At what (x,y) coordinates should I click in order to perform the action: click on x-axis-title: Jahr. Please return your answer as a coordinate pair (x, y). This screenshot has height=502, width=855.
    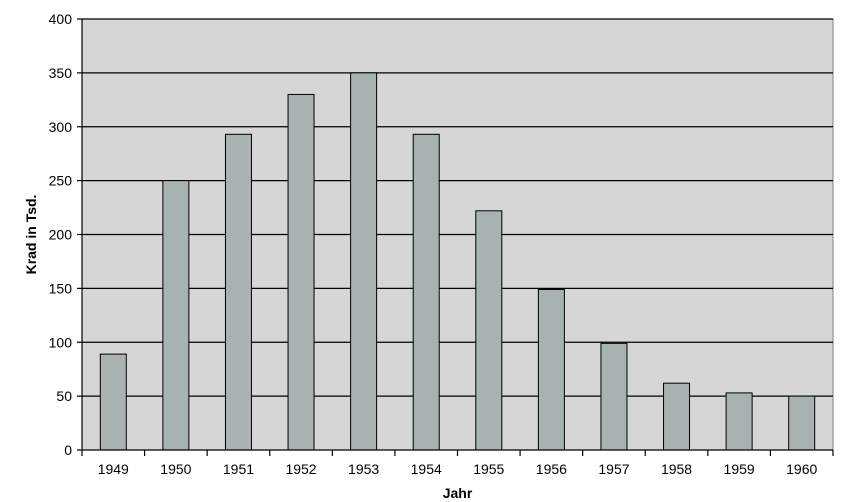
    Looking at the image, I should click on (458, 493).